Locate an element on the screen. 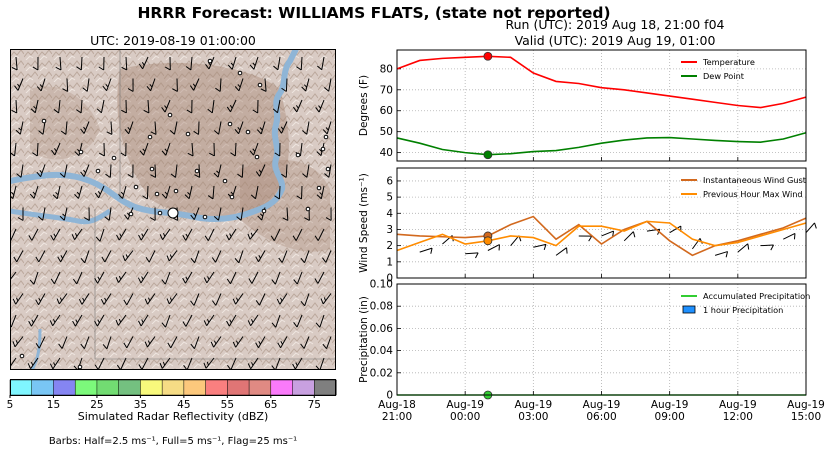 The width and height of the screenshot is (831, 460). run-time-title: Run (UTC): 2019 Aug 18, 21:00 f04 is located at coordinates (615, 24).